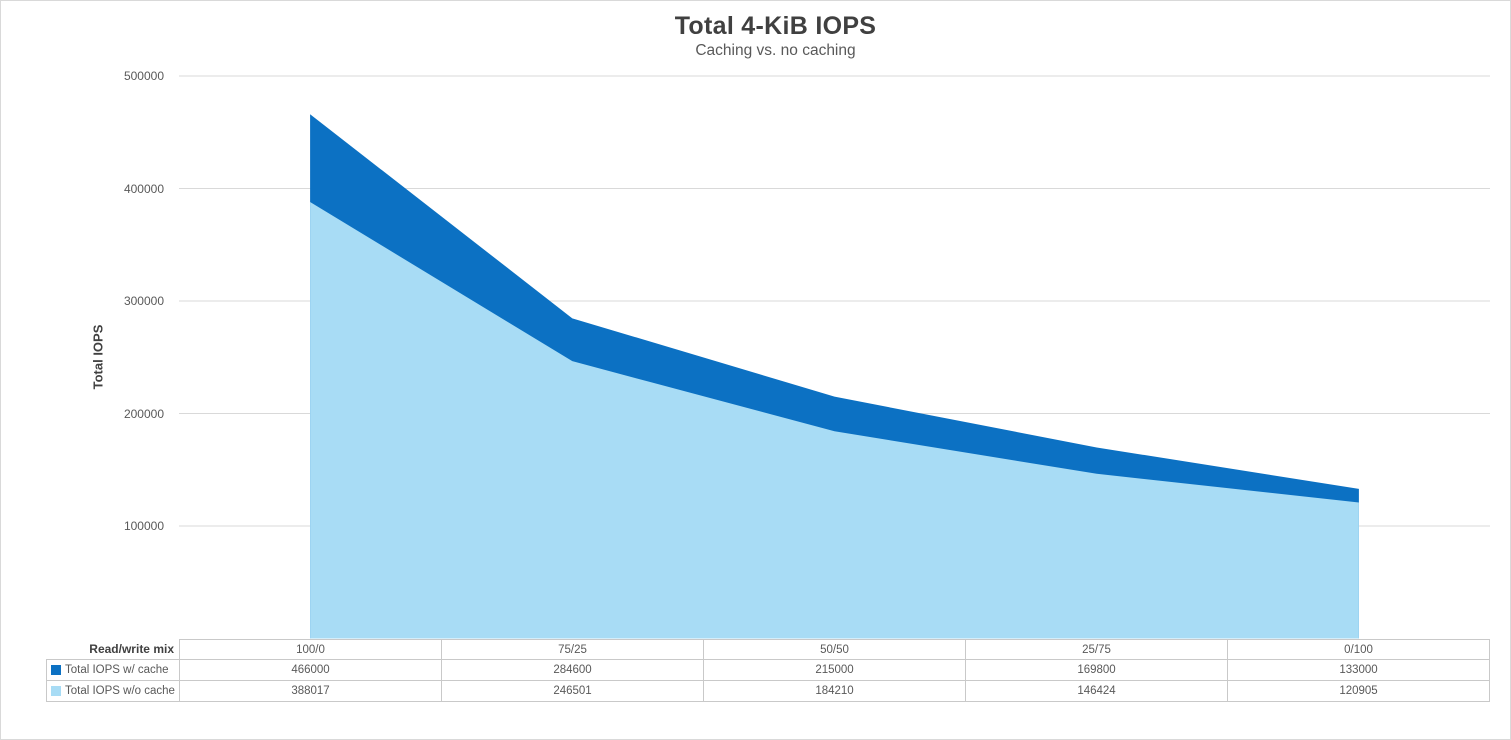 This screenshot has height=740, width=1511. I want to click on table-corner-label: Read/write mix, so click(113, 649).